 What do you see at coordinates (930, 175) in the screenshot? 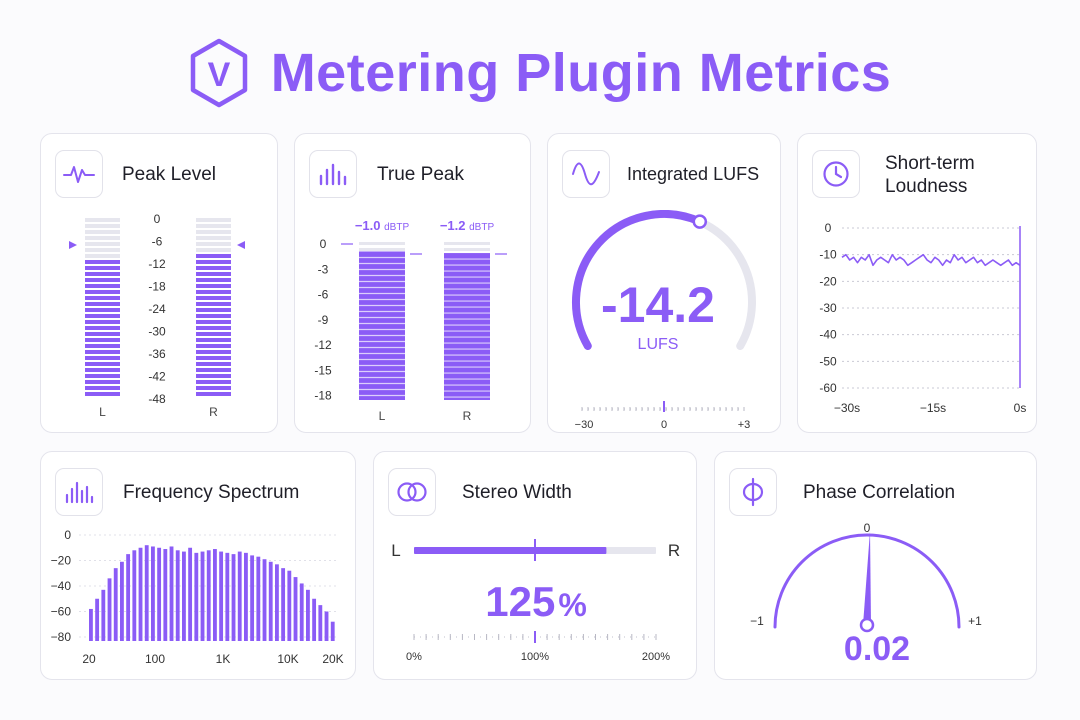
I see `short-term-title: Short-term Loudness` at bounding box center [930, 175].